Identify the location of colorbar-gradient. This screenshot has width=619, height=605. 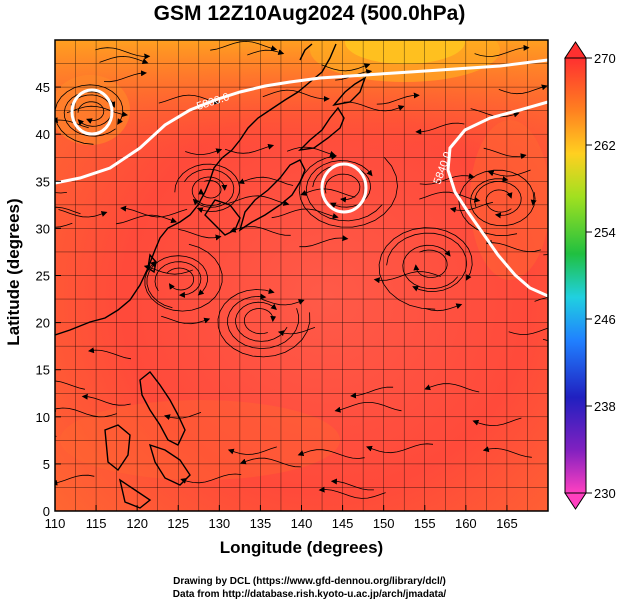
(575, 275).